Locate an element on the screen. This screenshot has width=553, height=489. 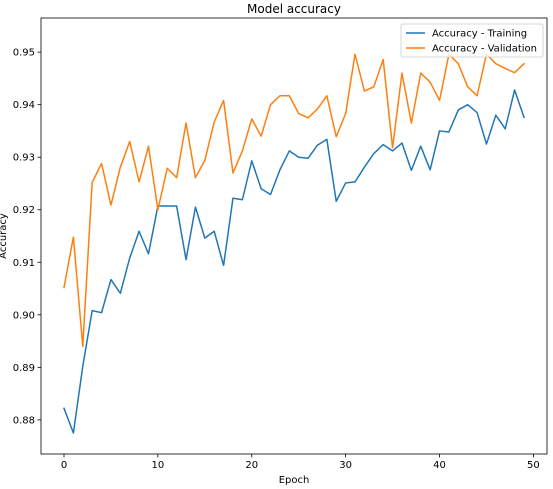
legend-label: Accuracy - Training is located at coordinates (479, 34).